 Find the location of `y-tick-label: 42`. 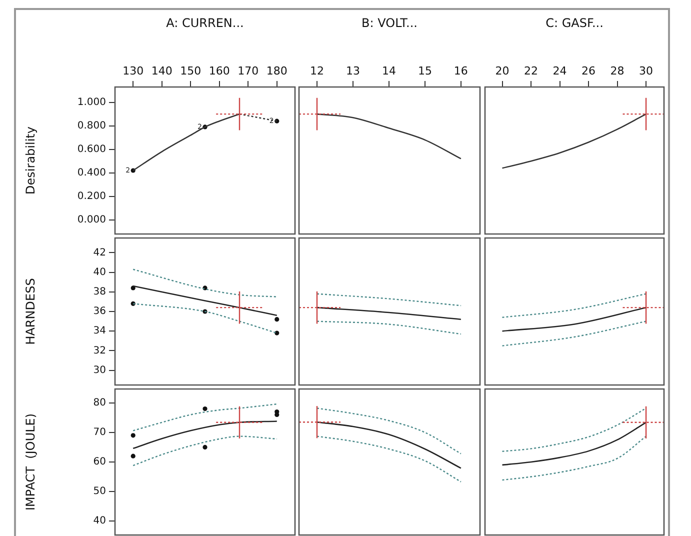

y-tick-label: 42 is located at coordinates (99, 252).